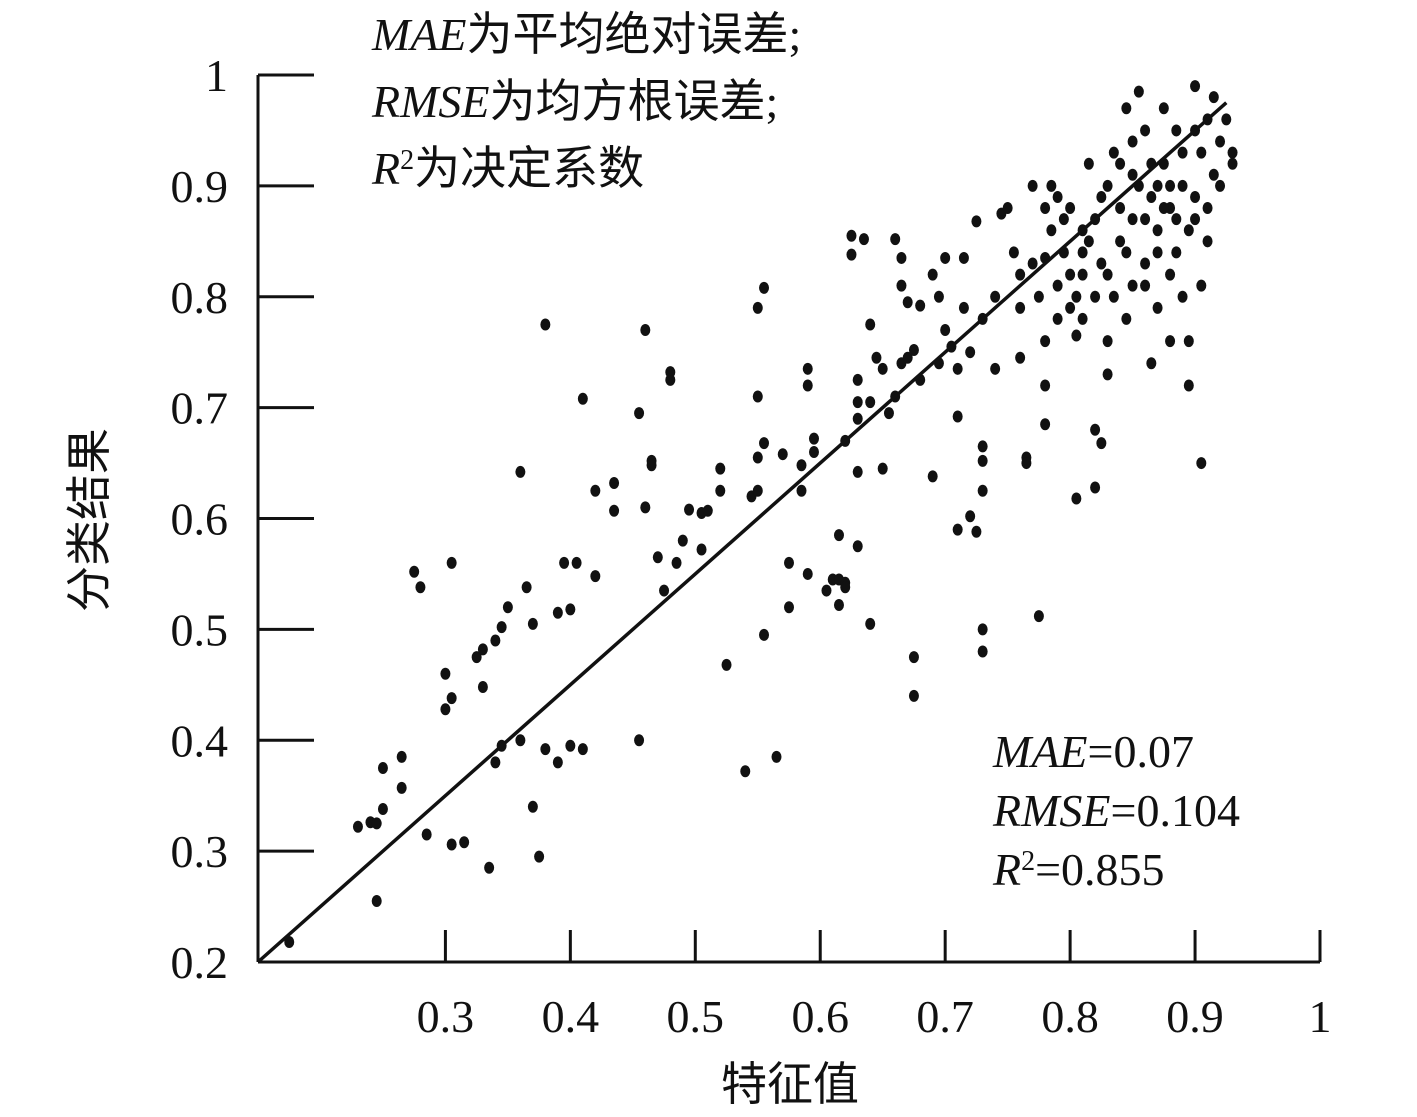 The height and width of the screenshot is (1117, 1417). Describe the element at coordinates (200, 629) in the screenshot. I see `y-tick-label: 0.5` at that location.